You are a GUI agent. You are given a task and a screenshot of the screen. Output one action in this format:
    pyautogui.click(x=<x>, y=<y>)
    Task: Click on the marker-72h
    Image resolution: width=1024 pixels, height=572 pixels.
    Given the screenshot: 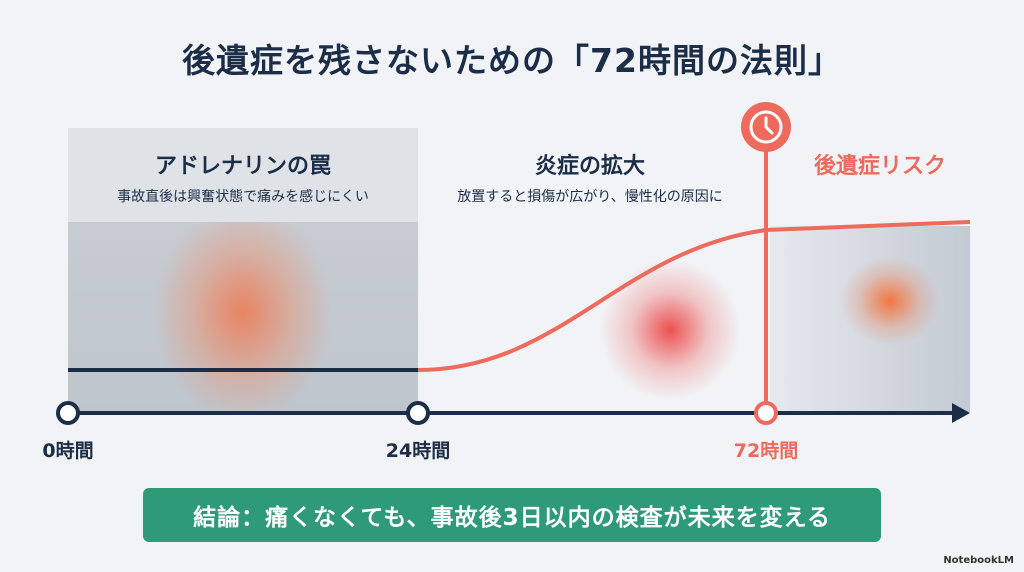 What is the action you would take?
    pyautogui.click(x=766, y=413)
    